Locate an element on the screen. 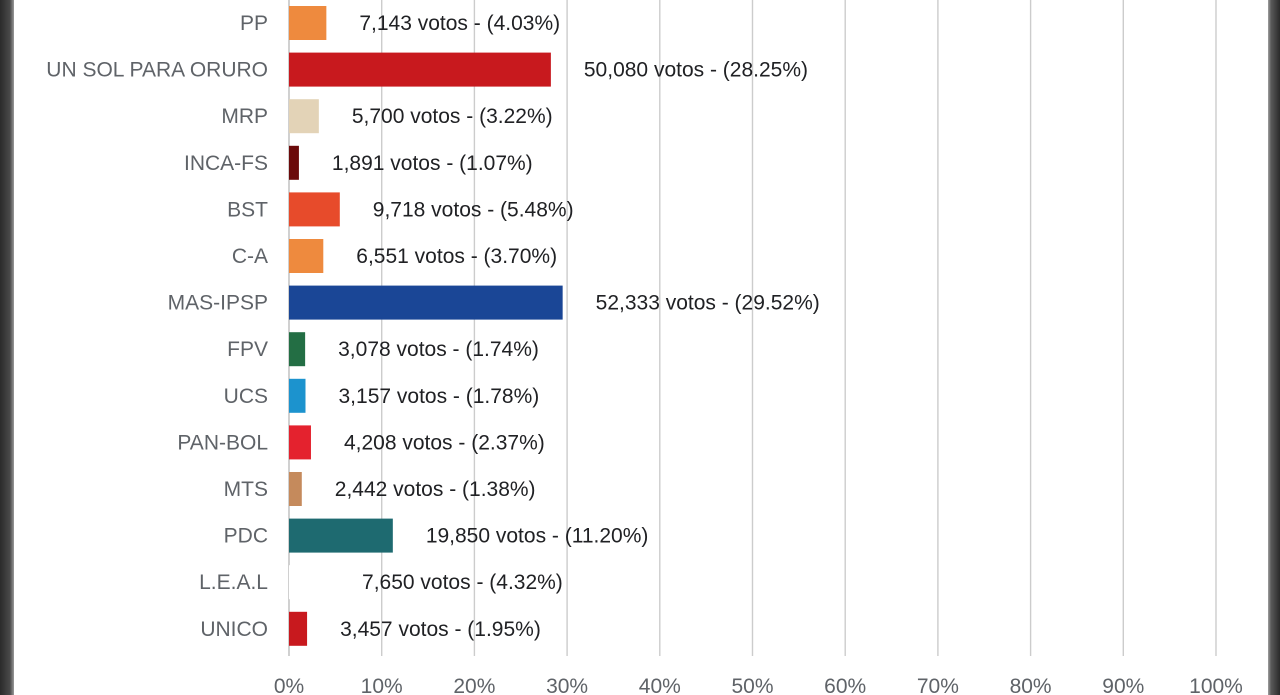  bar-value-label: 19,850 votos - (11.20%) is located at coordinates (537, 536).